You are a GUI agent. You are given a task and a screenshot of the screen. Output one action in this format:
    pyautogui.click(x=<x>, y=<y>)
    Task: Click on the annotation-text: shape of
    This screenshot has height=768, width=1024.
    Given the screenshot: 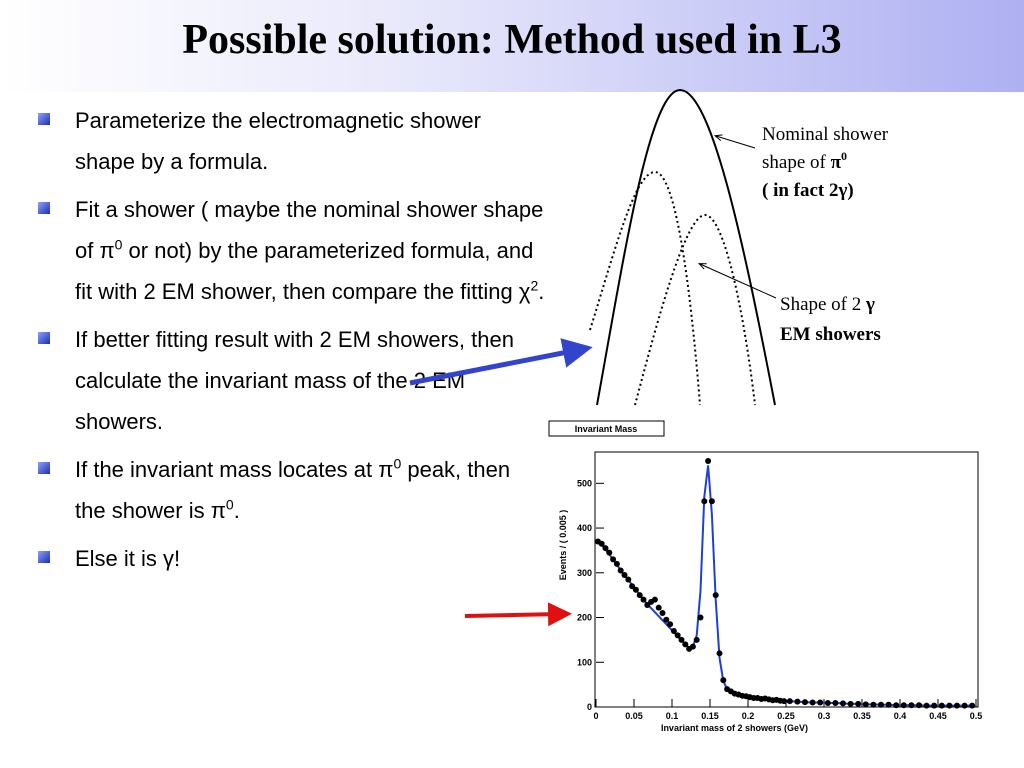 What is the action you would take?
    pyautogui.click(x=796, y=162)
    